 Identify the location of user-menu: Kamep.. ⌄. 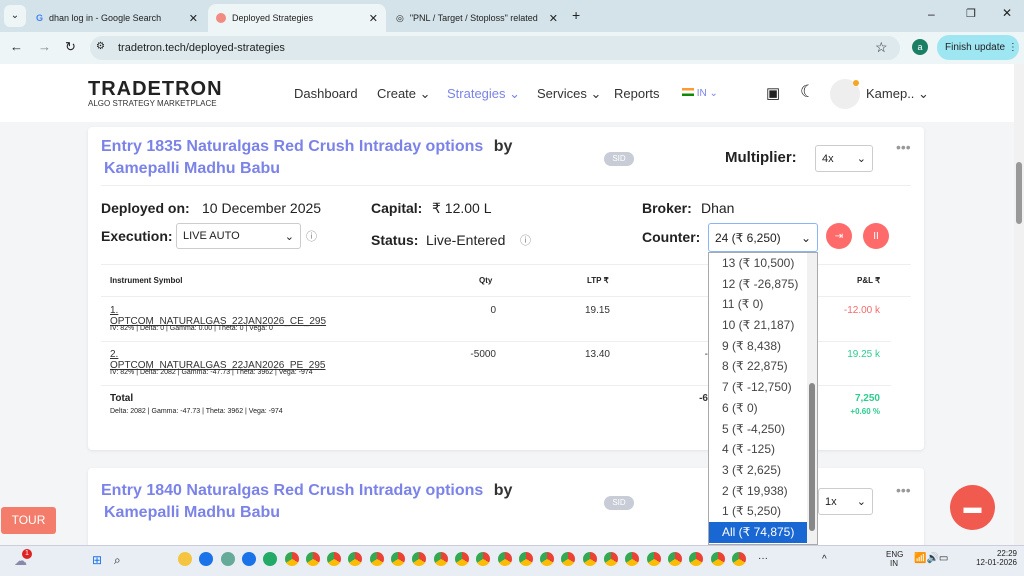
(897, 93).